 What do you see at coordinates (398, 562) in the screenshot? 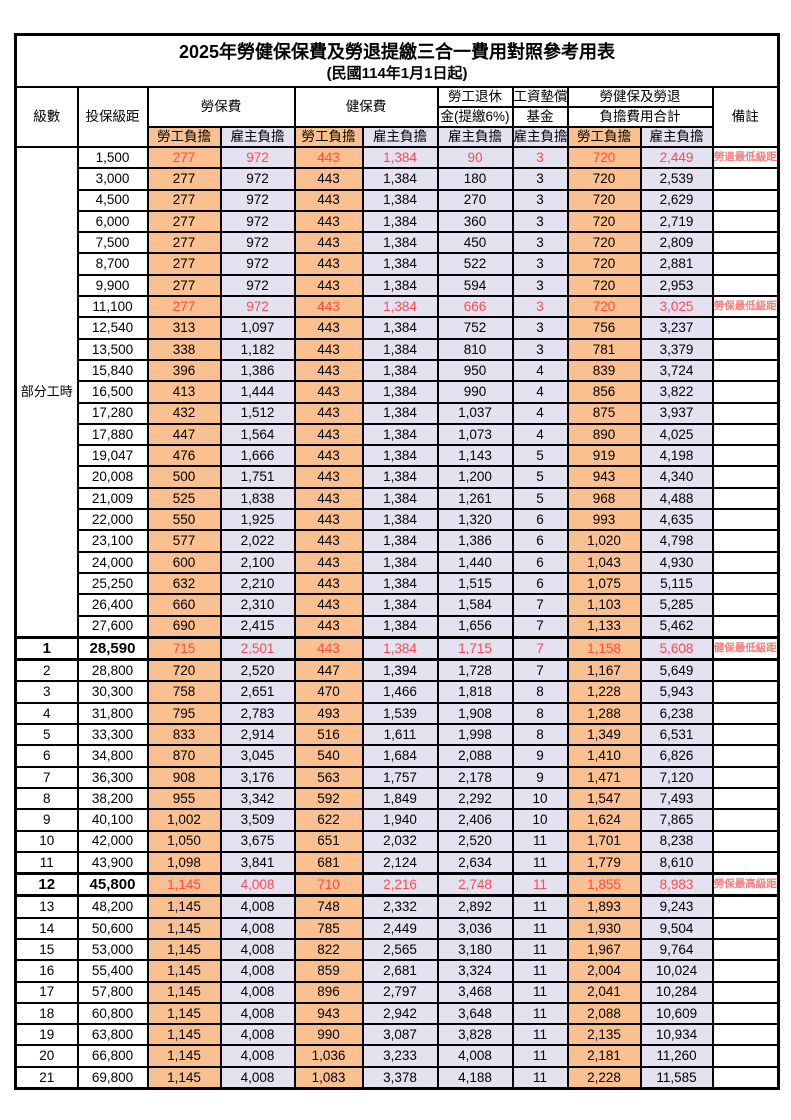
I see `table-row: 24,000 600 2,100 443 1,384 1,440 6 1,043 4,930` at bounding box center [398, 562].